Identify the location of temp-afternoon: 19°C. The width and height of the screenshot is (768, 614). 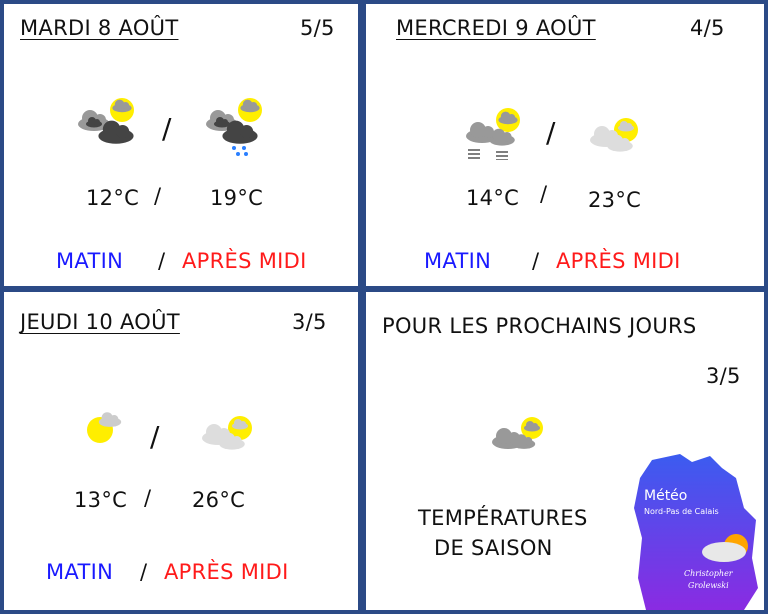
(237, 198).